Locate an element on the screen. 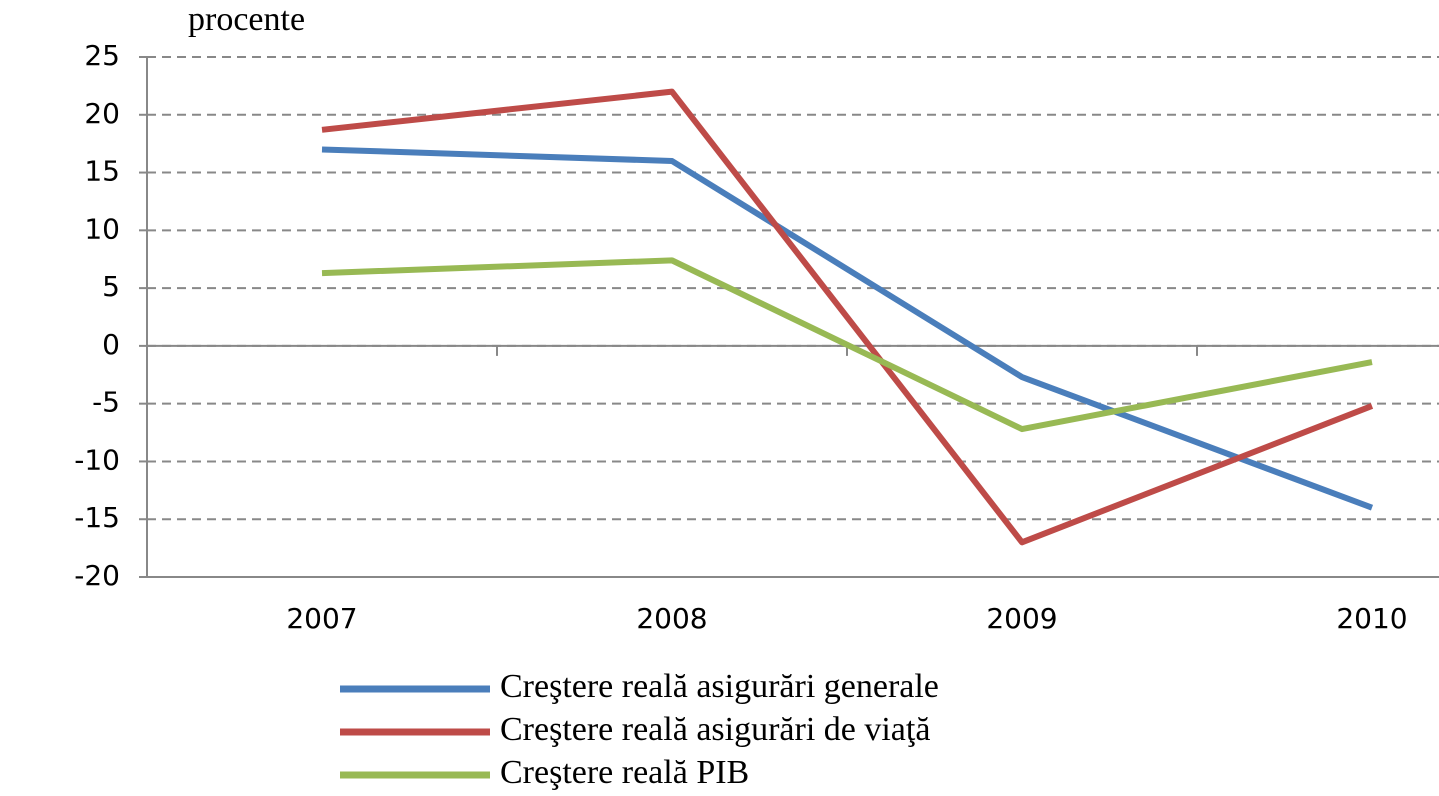  y-tick-label: -5 is located at coordinates (106, 402).